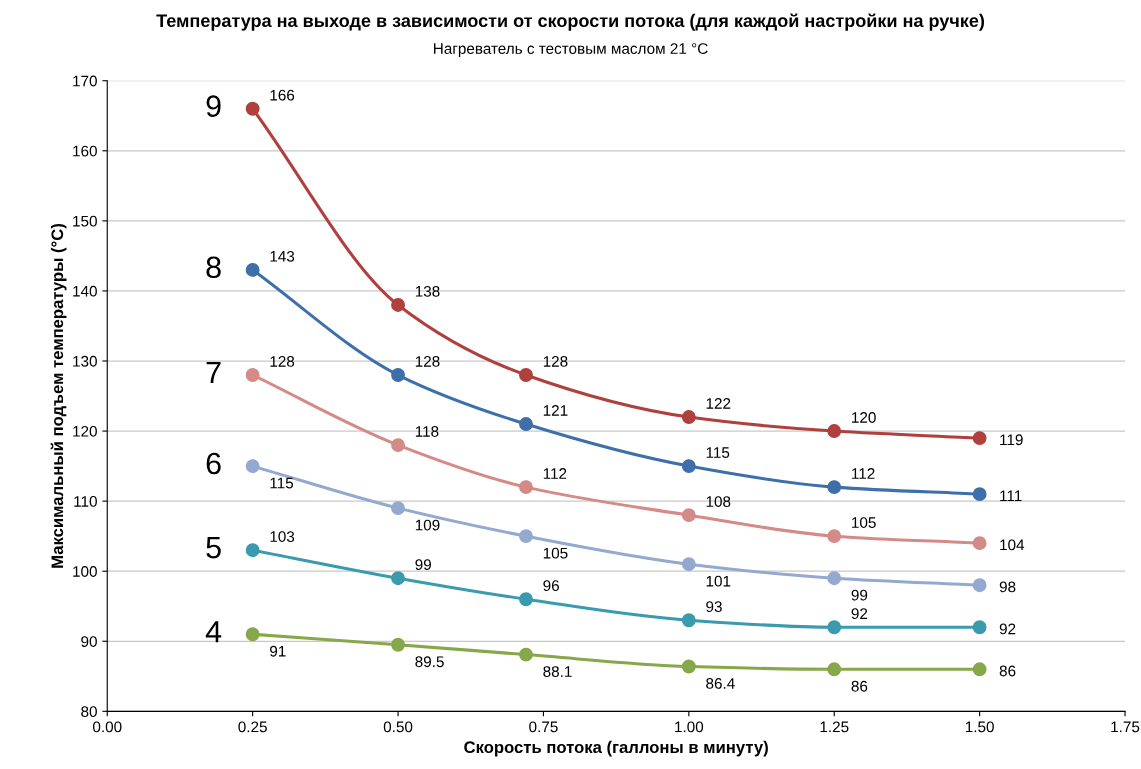 This screenshot has width=1141, height=769. I want to click on x-tick-label: 1.75, so click(1125, 727).